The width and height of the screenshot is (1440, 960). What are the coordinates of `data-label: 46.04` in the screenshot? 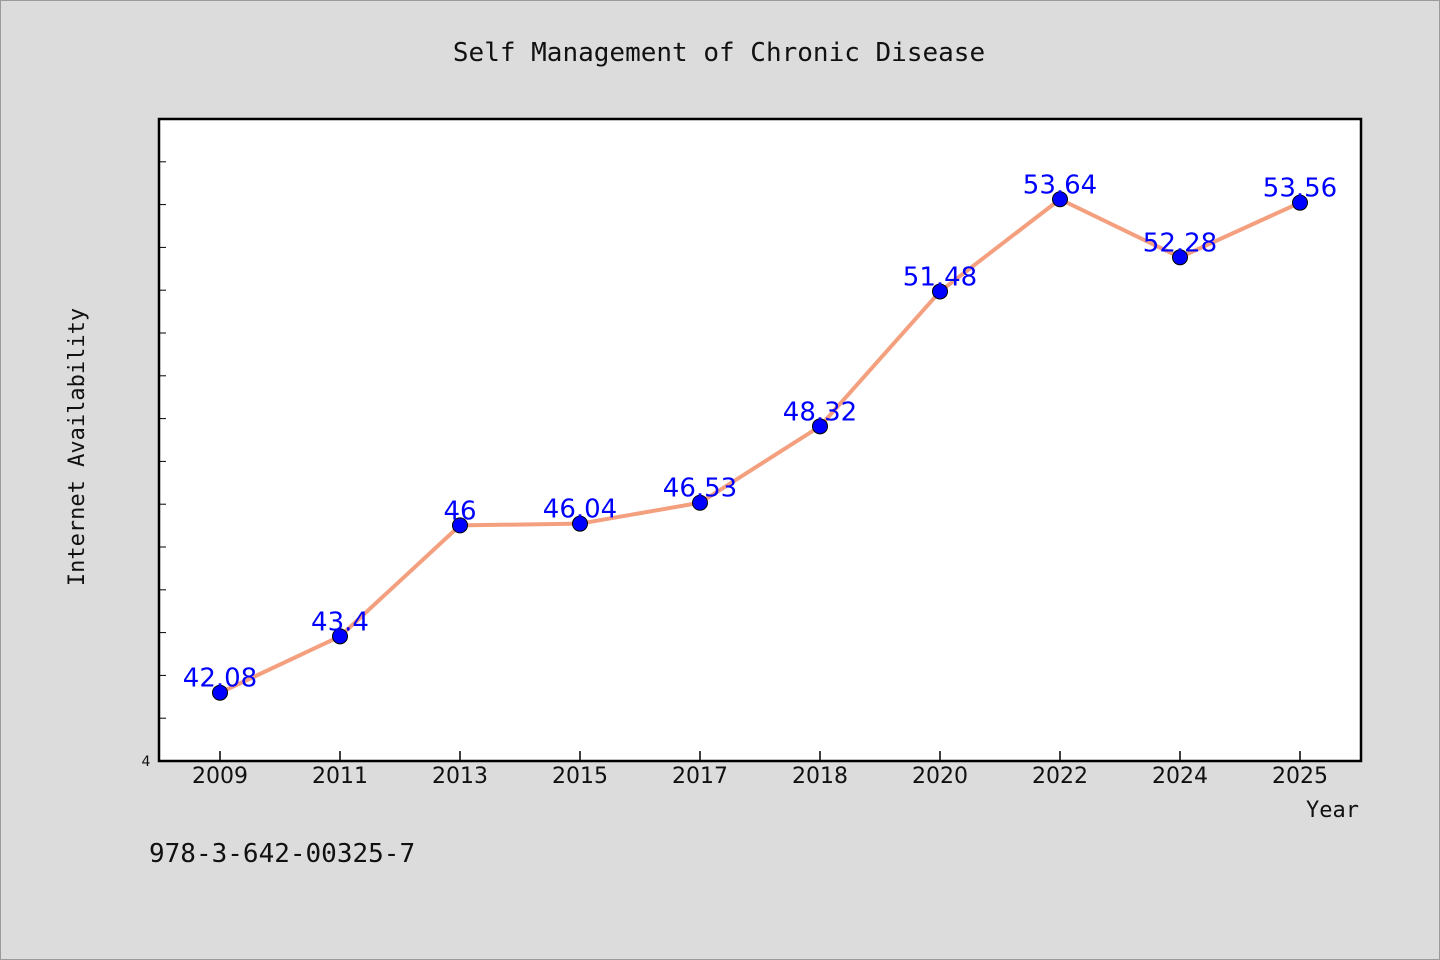 It's located at (580, 510).